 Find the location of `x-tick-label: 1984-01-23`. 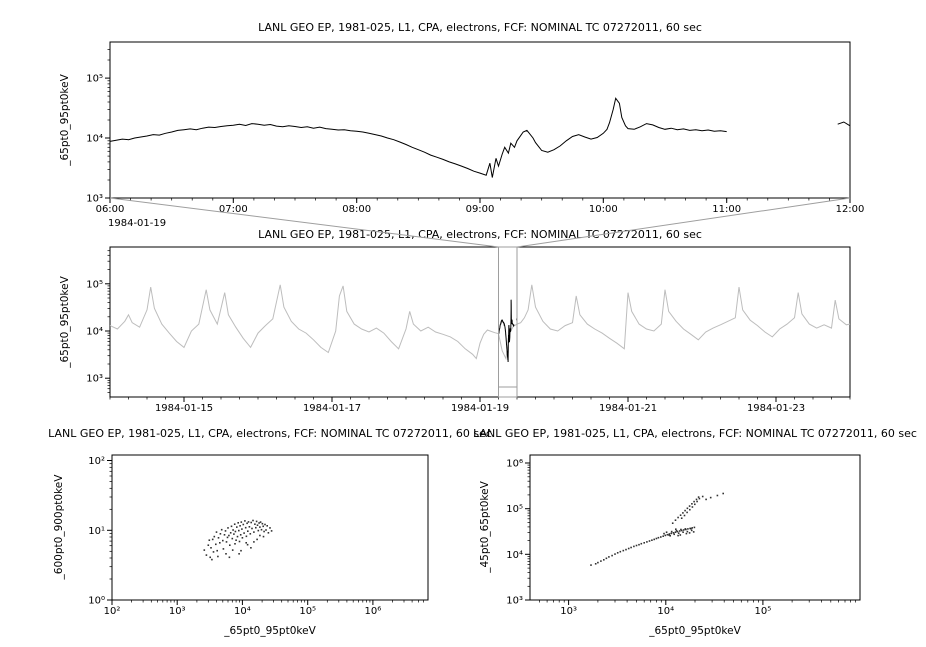

x-tick-label: 1984-01-23 is located at coordinates (776, 408).